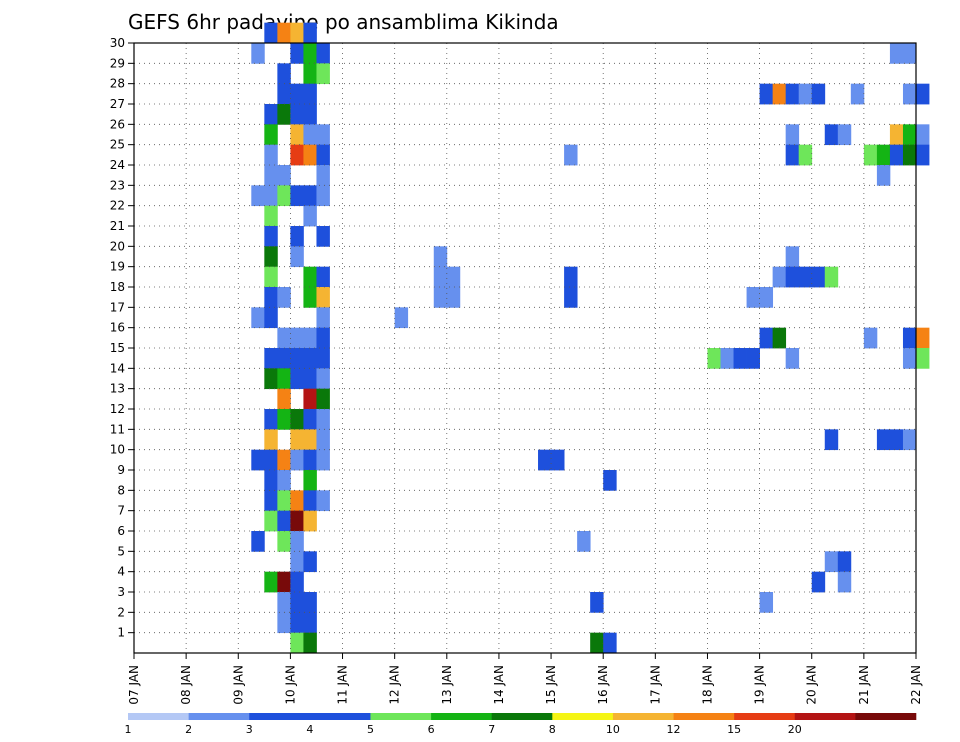 The width and height of the screenshot is (960, 742). Describe the element at coordinates (238, 685) in the screenshot. I see `x-tick-label: 09 JAN` at that location.